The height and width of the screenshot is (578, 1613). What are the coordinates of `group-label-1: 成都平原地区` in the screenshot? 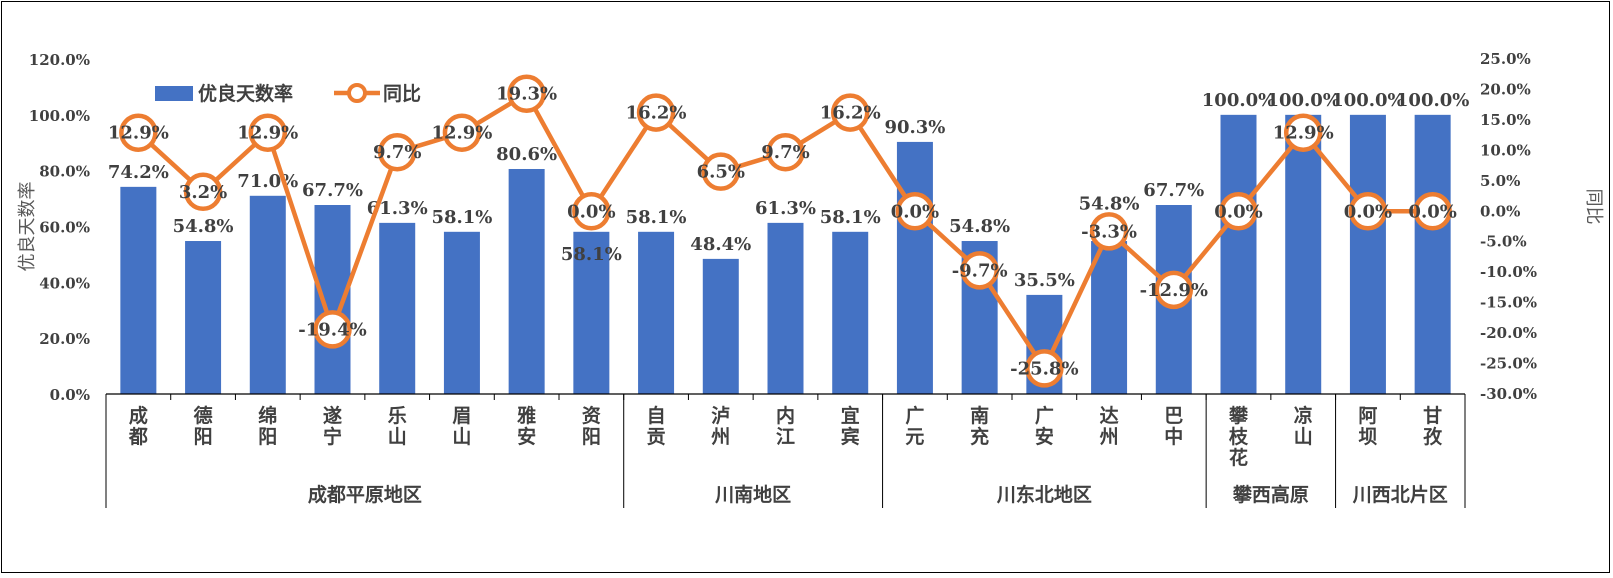 It's located at (365, 494).